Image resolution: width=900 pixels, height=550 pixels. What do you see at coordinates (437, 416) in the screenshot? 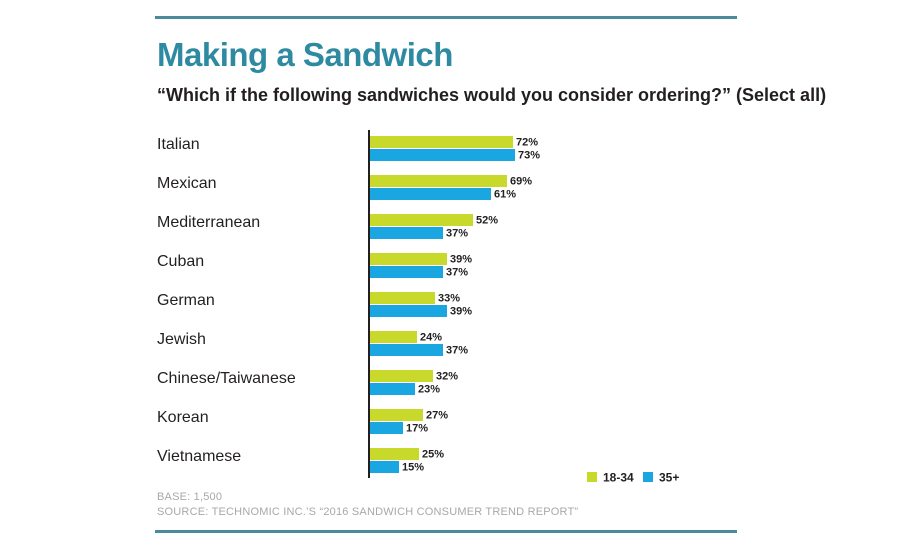
I see `value-label: 27%` at bounding box center [437, 416].